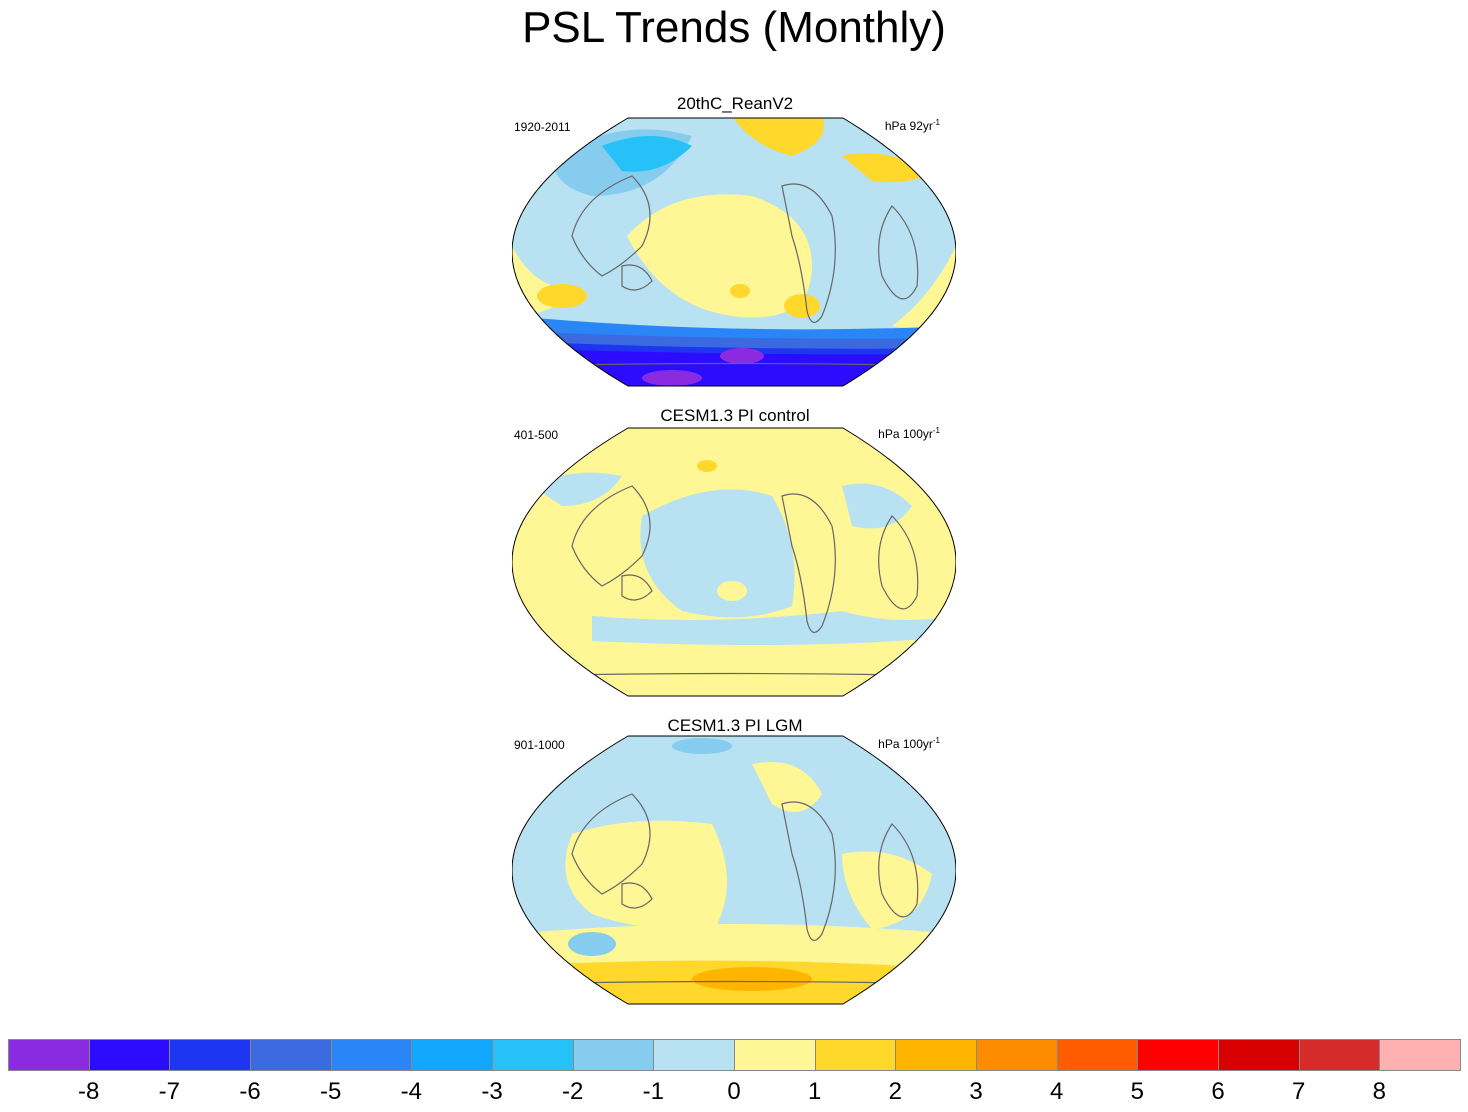 The image size is (1468, 1112). I want to click on panel-period: 1920-2011, so click(542, 127).